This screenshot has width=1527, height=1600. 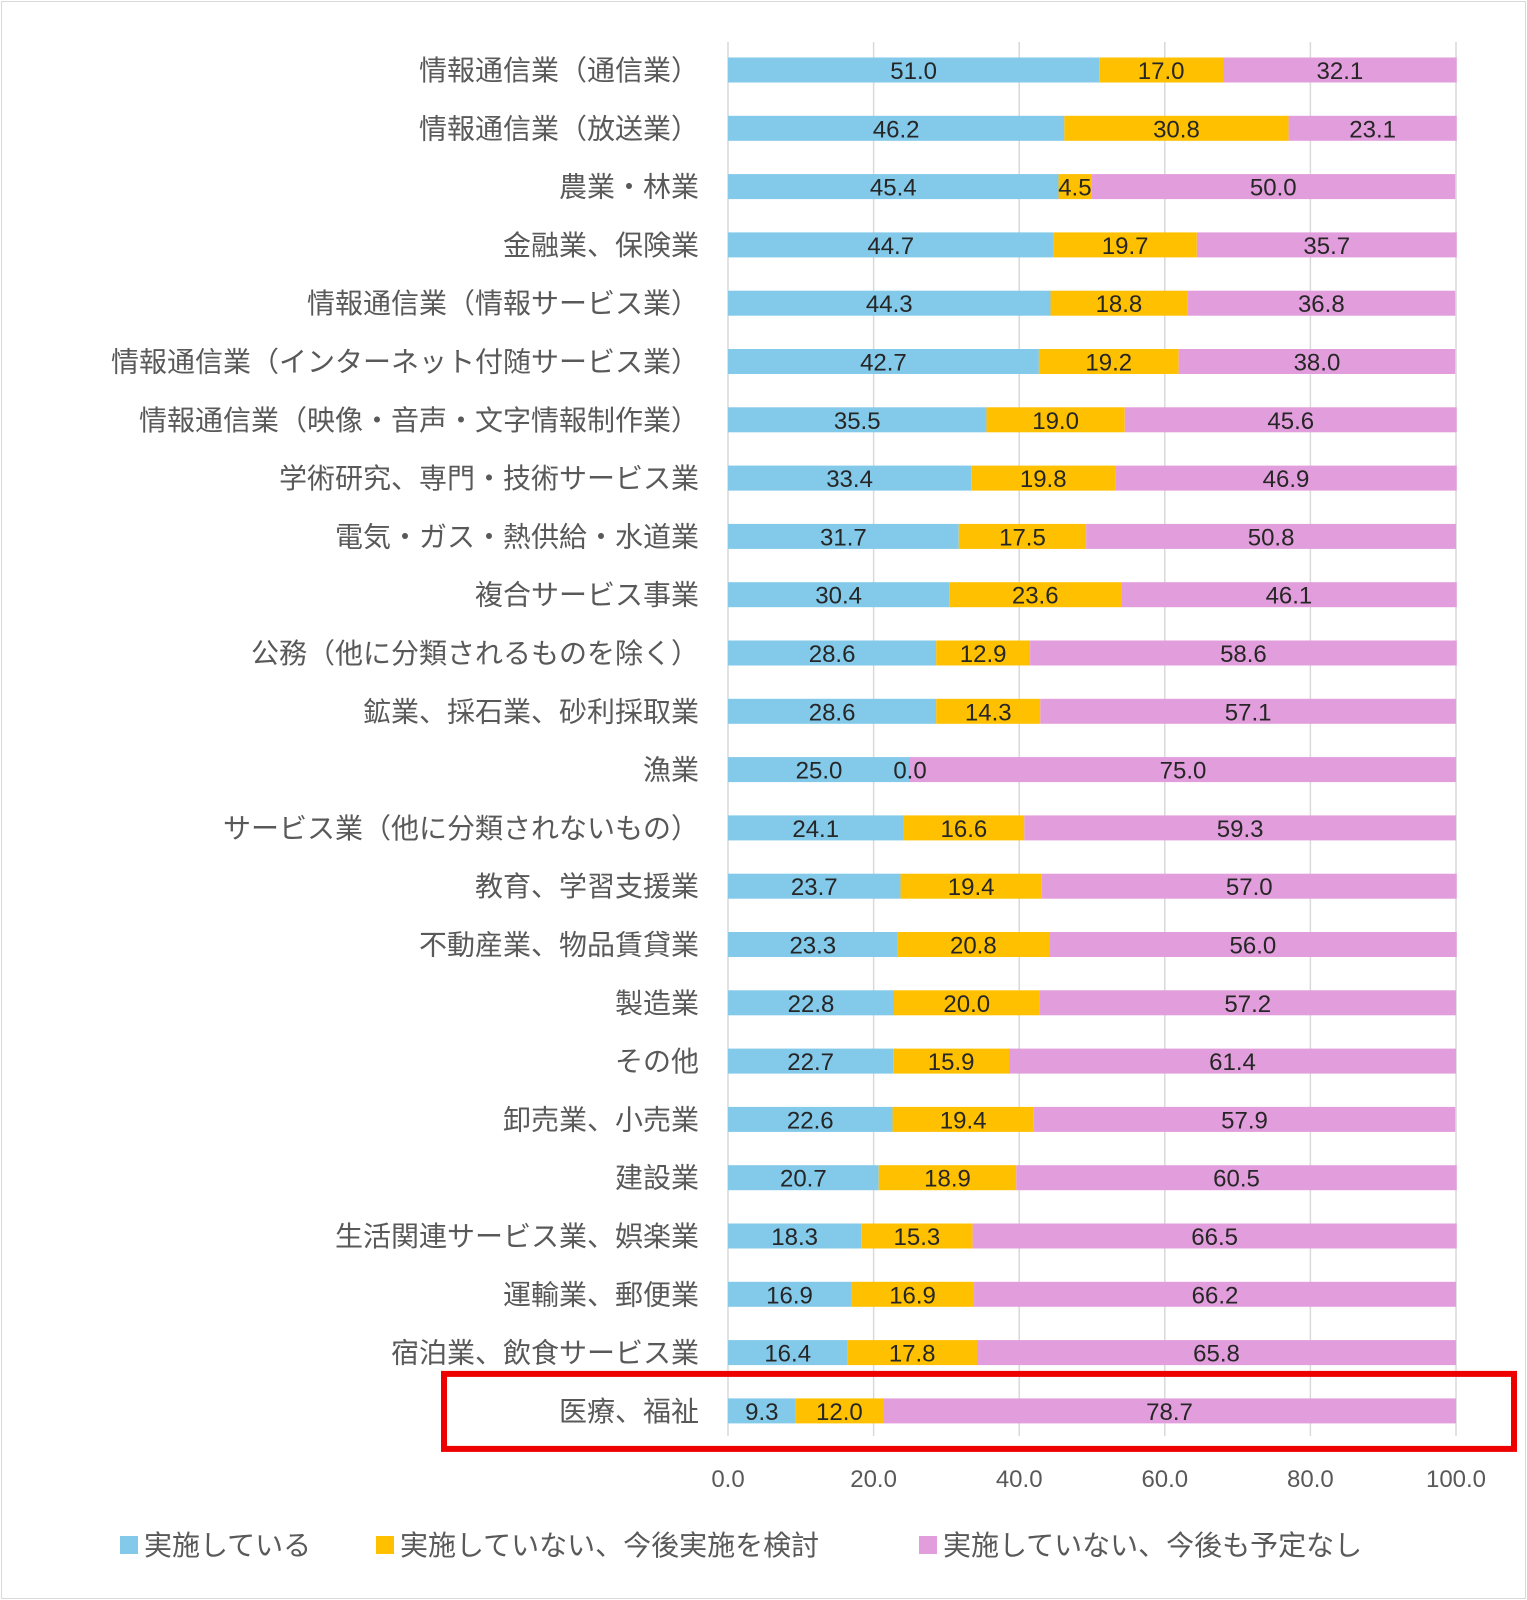 What do you see at coordinates (810, 1062) in the screenshot?
I see `data-label: 22.7` at bounding box center [810, 1062].